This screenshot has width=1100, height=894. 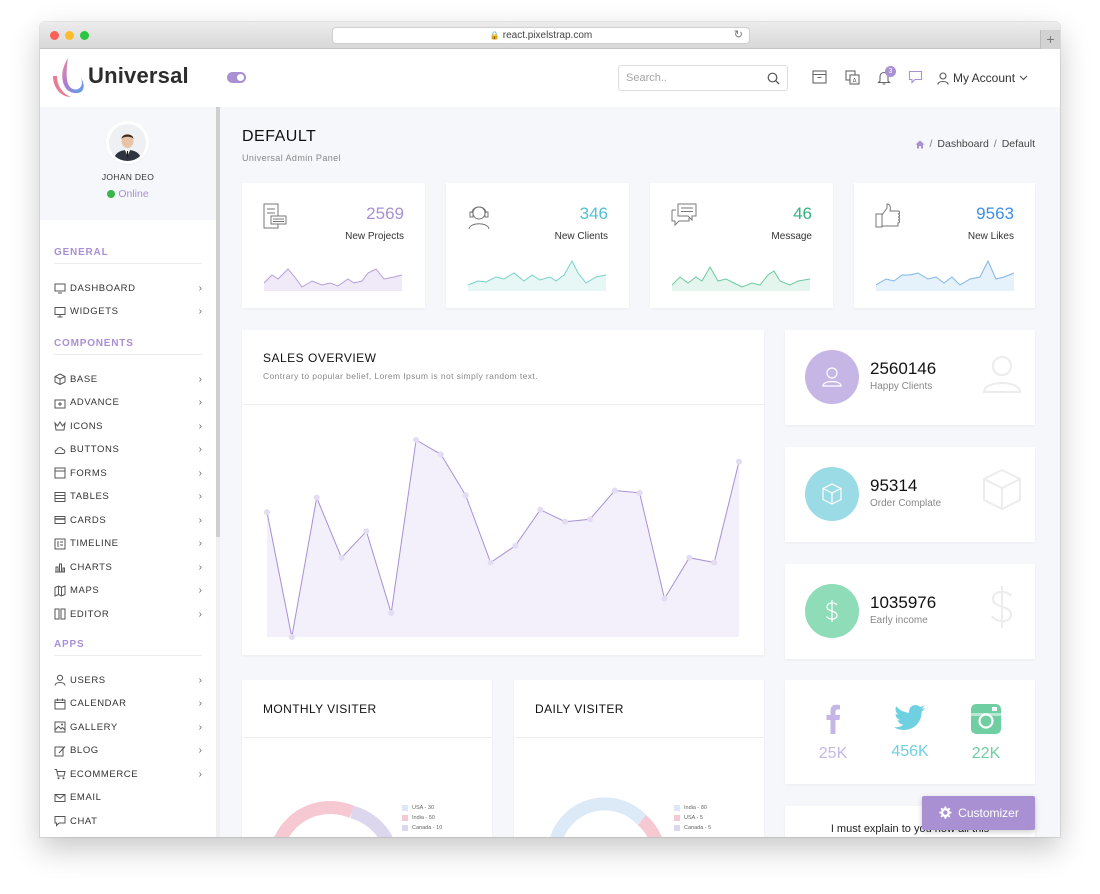 I want to click on monthly-visiter-title: MONTHLY VISITER, so click(x=320, y=709).